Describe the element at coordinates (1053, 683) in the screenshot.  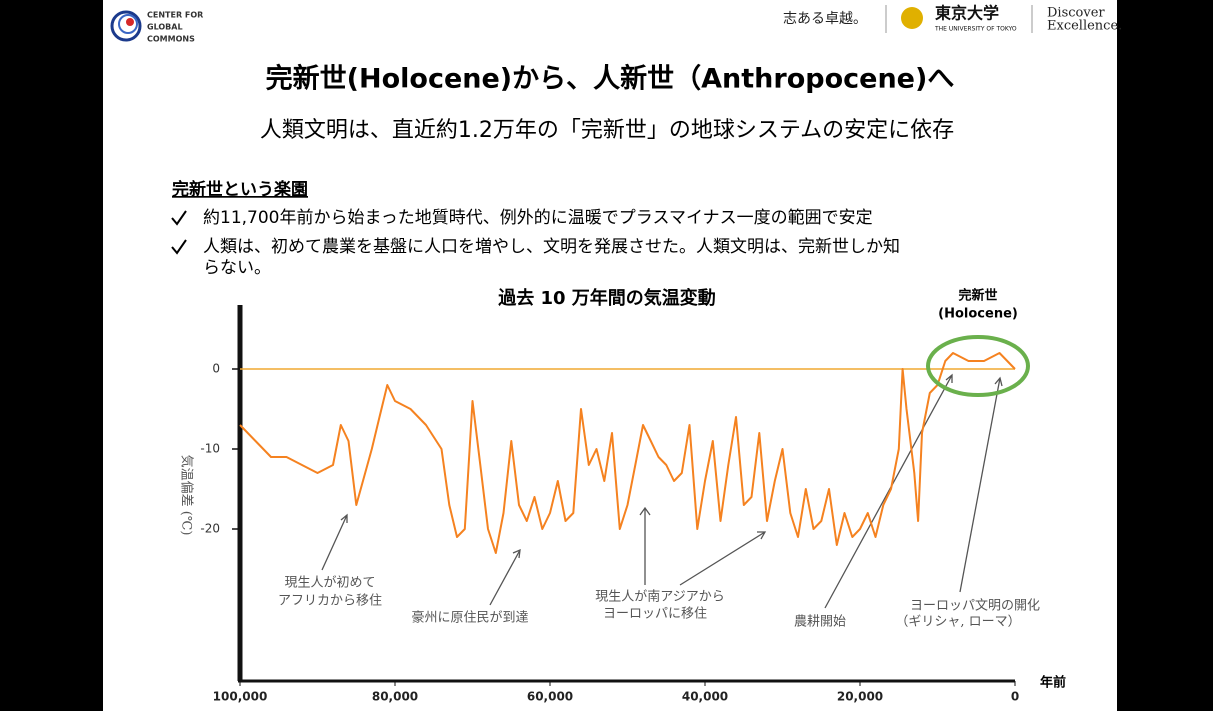
I see `x-axis-label: 年前` at that location.